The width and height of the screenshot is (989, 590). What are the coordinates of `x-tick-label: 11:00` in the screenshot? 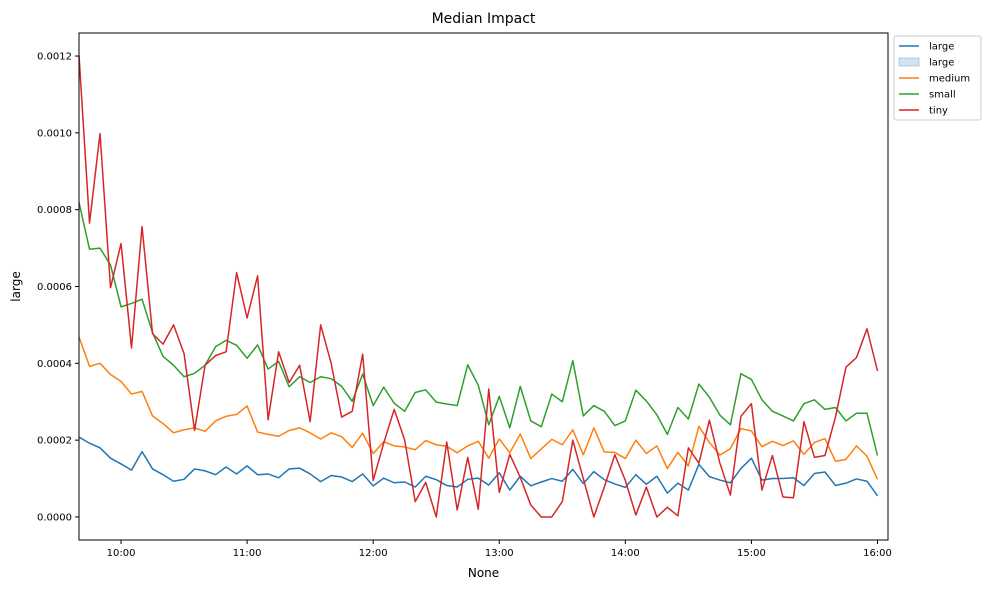 It's located at (247, 553).